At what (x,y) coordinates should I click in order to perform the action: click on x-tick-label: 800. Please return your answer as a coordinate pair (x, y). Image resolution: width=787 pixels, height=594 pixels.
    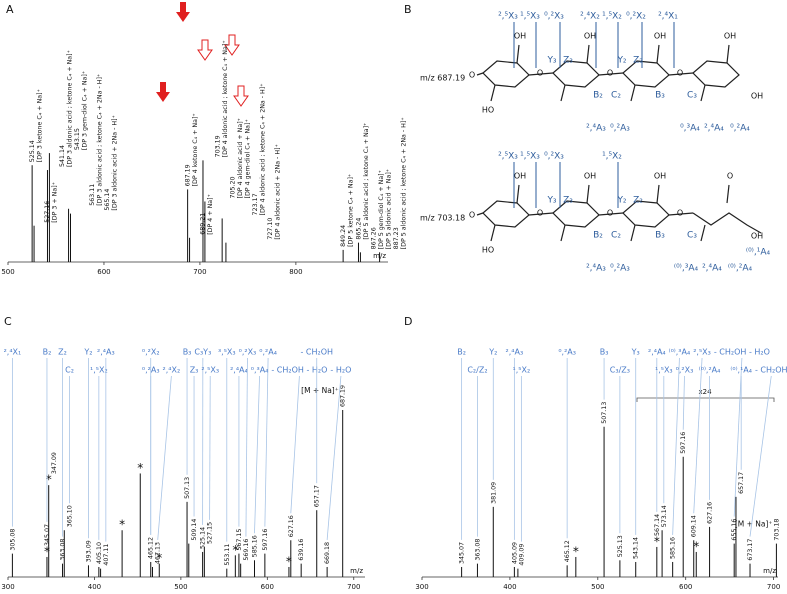
    Looking at the image, I should click on (295, 272).